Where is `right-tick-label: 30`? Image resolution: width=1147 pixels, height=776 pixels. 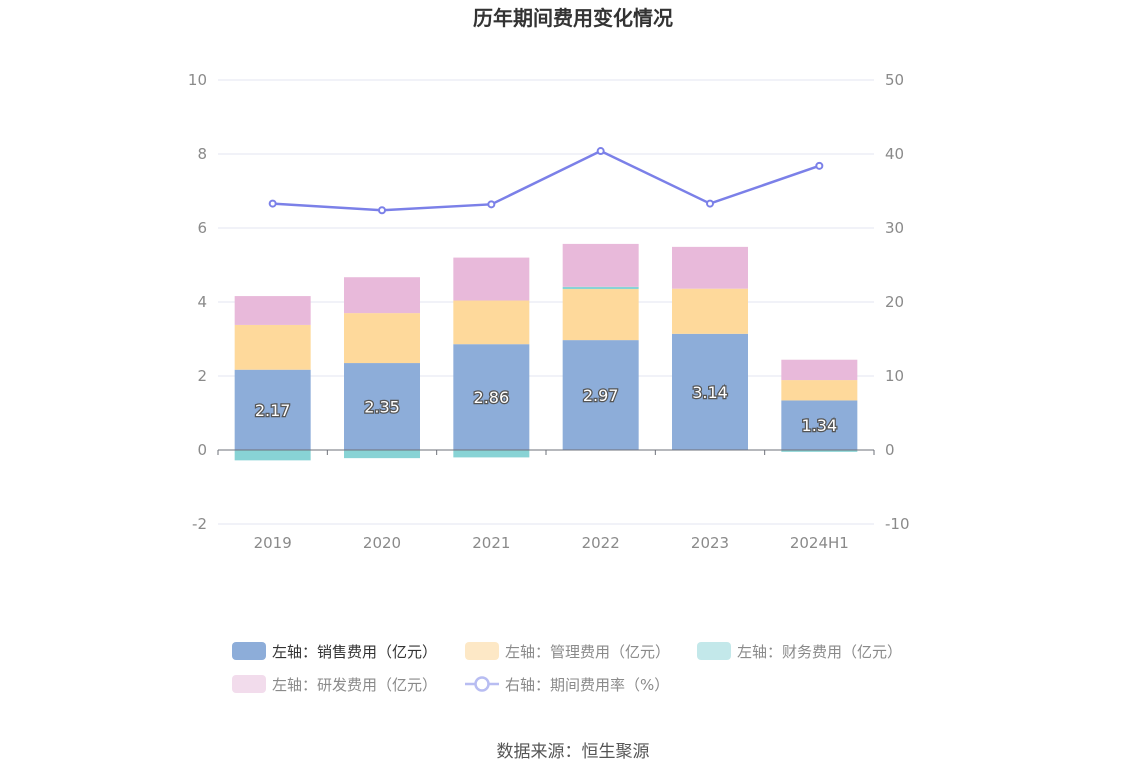 right-tick-label: 30 is located at coordinates (894, 228).